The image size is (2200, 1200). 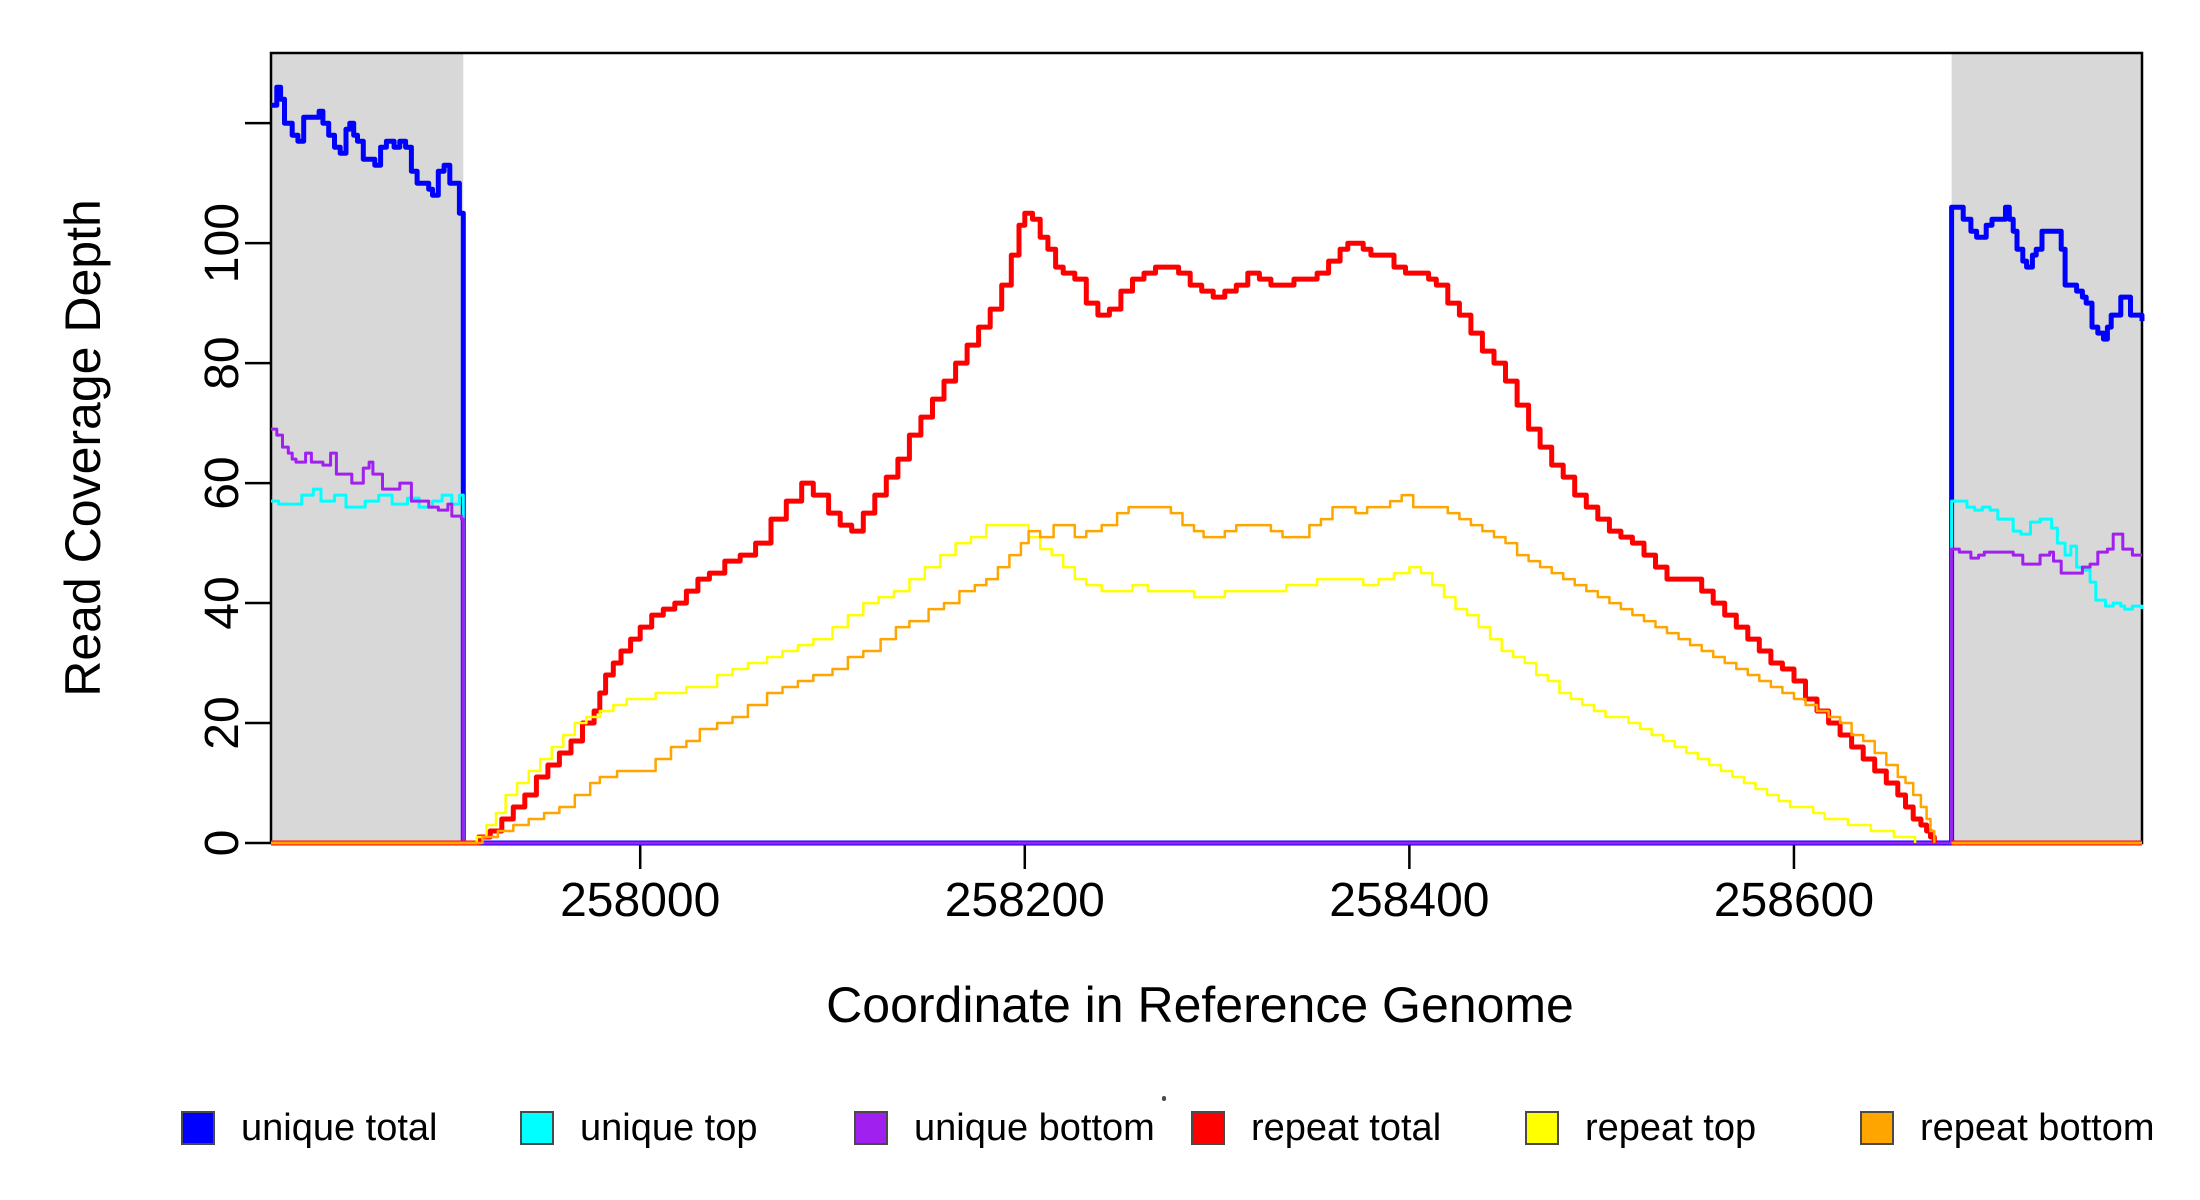 I want to click on legend-label: unique total, so click(x=339, y=1127).